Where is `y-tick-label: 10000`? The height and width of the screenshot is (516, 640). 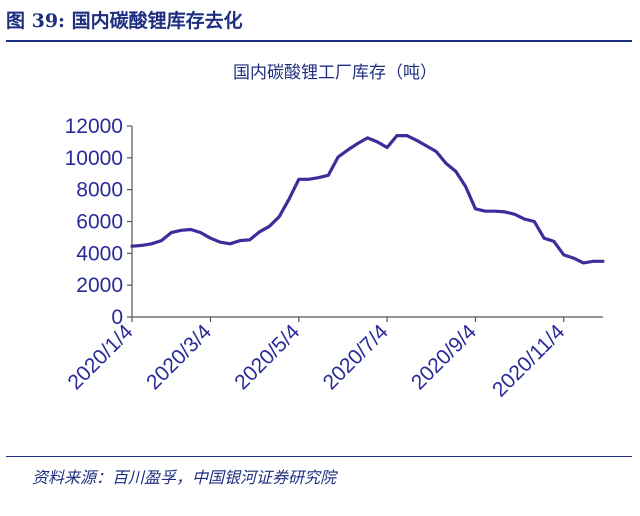 y-tick-label: 10000 is located at coordinates (94, 158).